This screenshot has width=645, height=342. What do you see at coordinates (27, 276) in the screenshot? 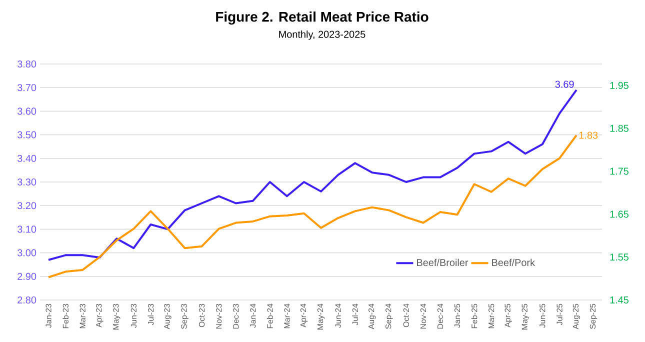
I see `y-tick-label: 2.90` at bounding box center [27, 276].